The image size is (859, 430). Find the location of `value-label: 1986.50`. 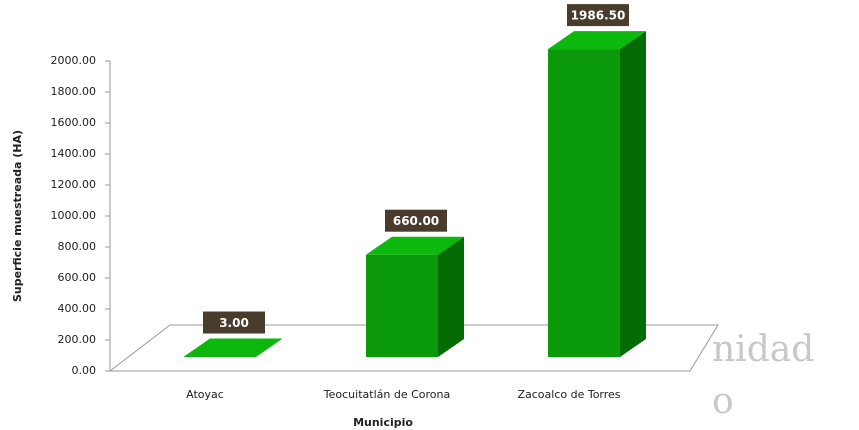

value-label: 1986.50 is located at coordinates (598, 16).